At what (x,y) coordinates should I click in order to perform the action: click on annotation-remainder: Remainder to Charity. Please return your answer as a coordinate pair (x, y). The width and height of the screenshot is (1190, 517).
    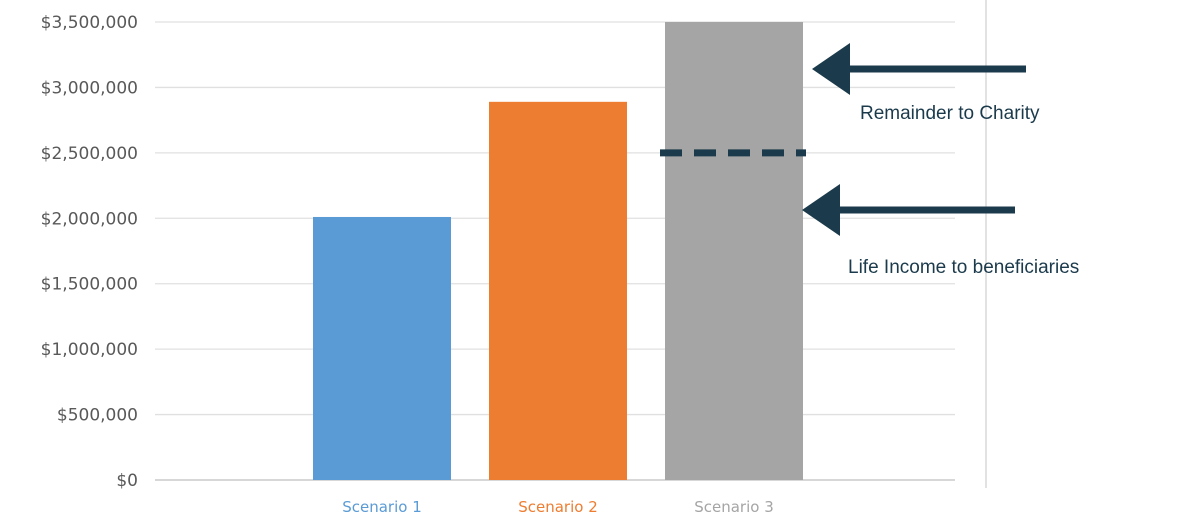
    Looking at the image, I should click on (950, 113).